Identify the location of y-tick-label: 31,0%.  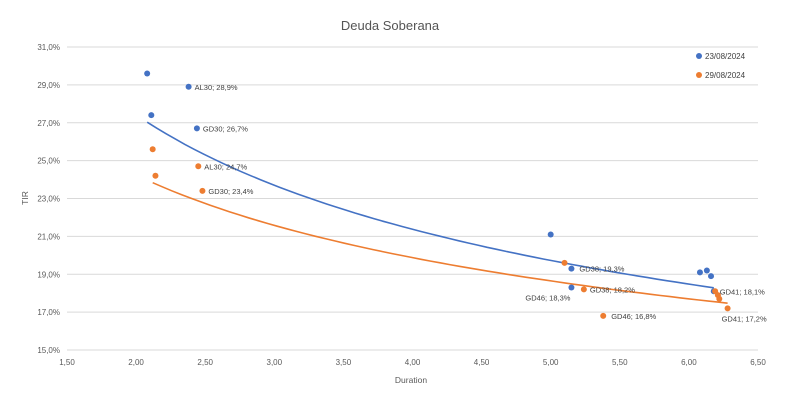
(48, 47).